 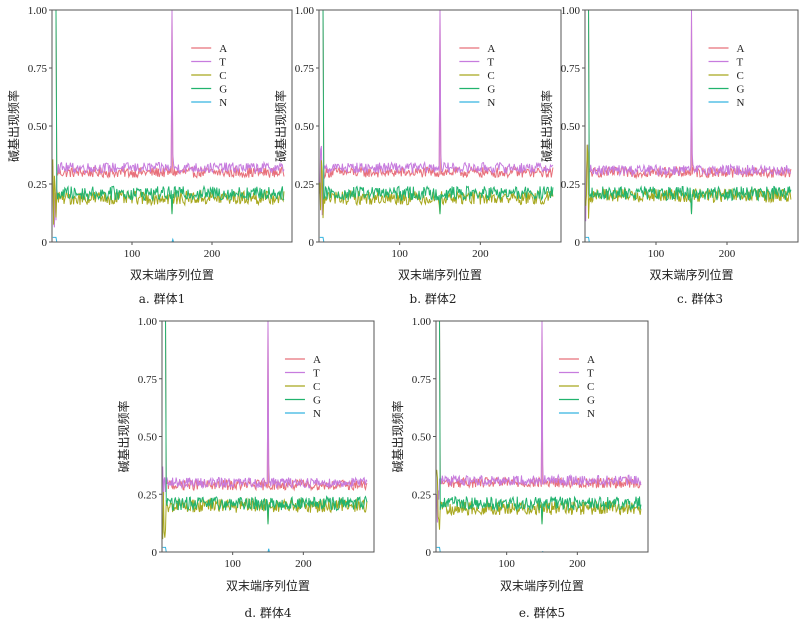 What do you see at coordinates (542, 613) in the screenshot?
I see `panel-caption: e. 群体5` at bounding box center [542, 613].